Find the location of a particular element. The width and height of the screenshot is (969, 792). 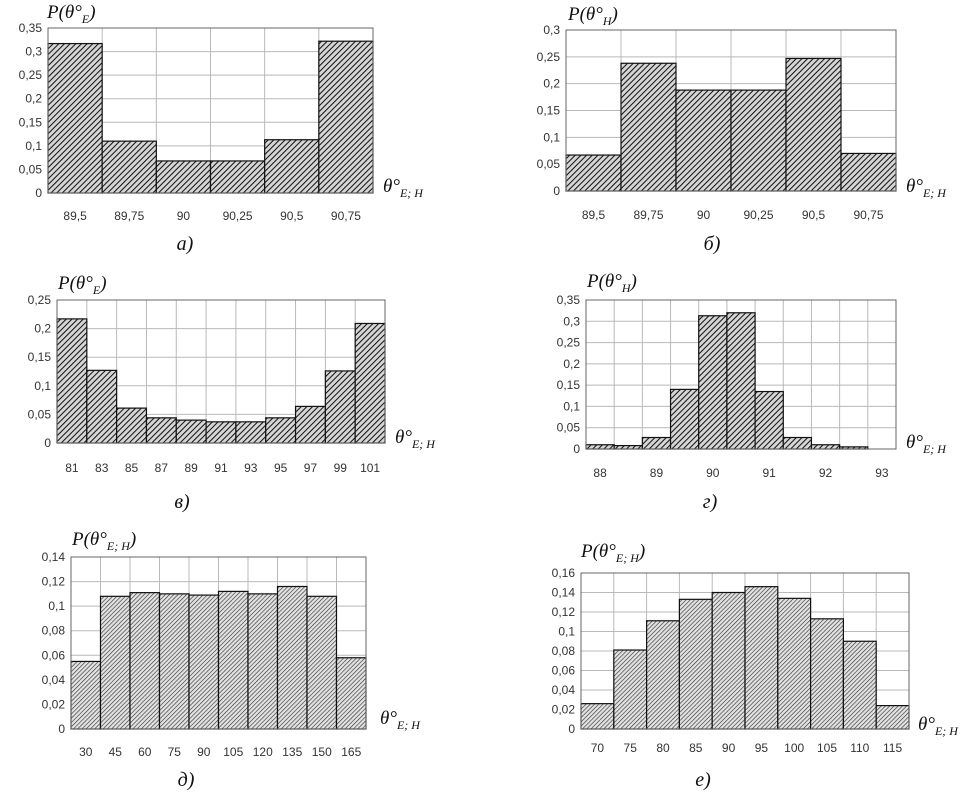

y-tick-label: 0,05 is located at coordinates (569, 428).